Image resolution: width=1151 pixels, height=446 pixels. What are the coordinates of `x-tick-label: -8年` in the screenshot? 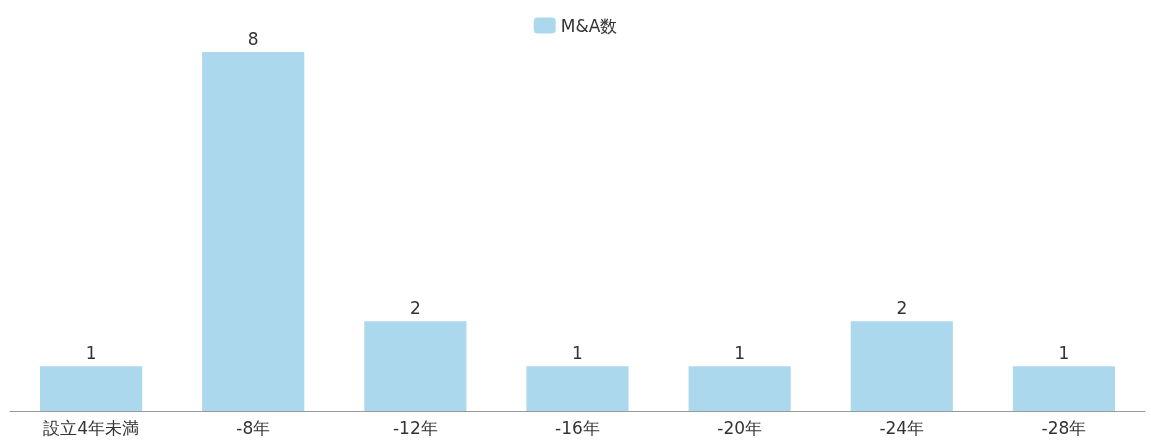 It's located at (253, 427).